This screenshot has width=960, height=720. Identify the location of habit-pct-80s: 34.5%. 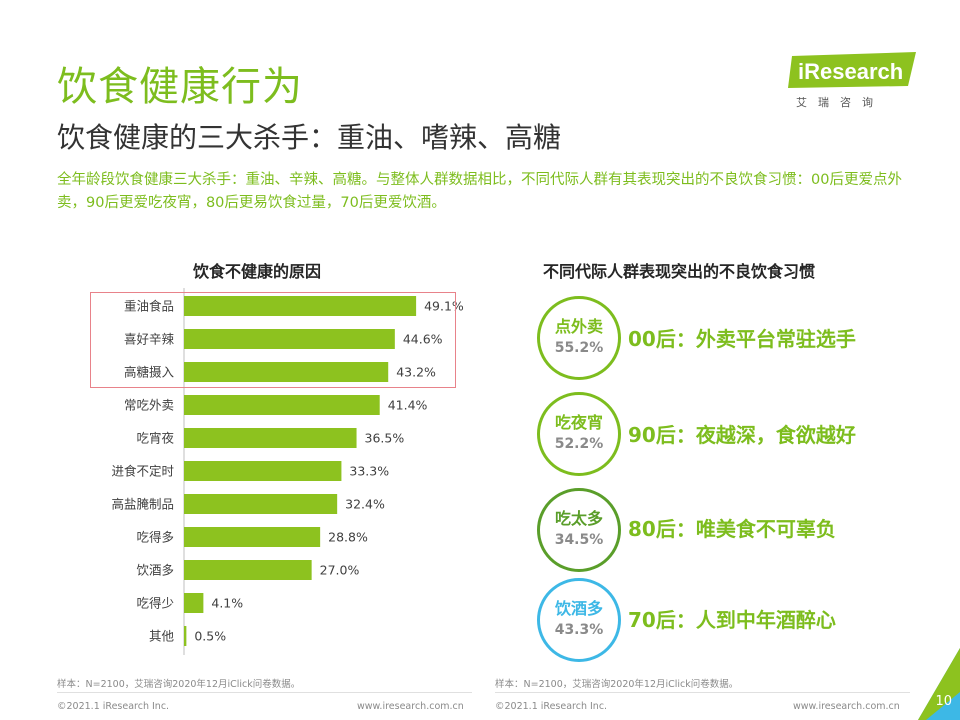
(579, 540).